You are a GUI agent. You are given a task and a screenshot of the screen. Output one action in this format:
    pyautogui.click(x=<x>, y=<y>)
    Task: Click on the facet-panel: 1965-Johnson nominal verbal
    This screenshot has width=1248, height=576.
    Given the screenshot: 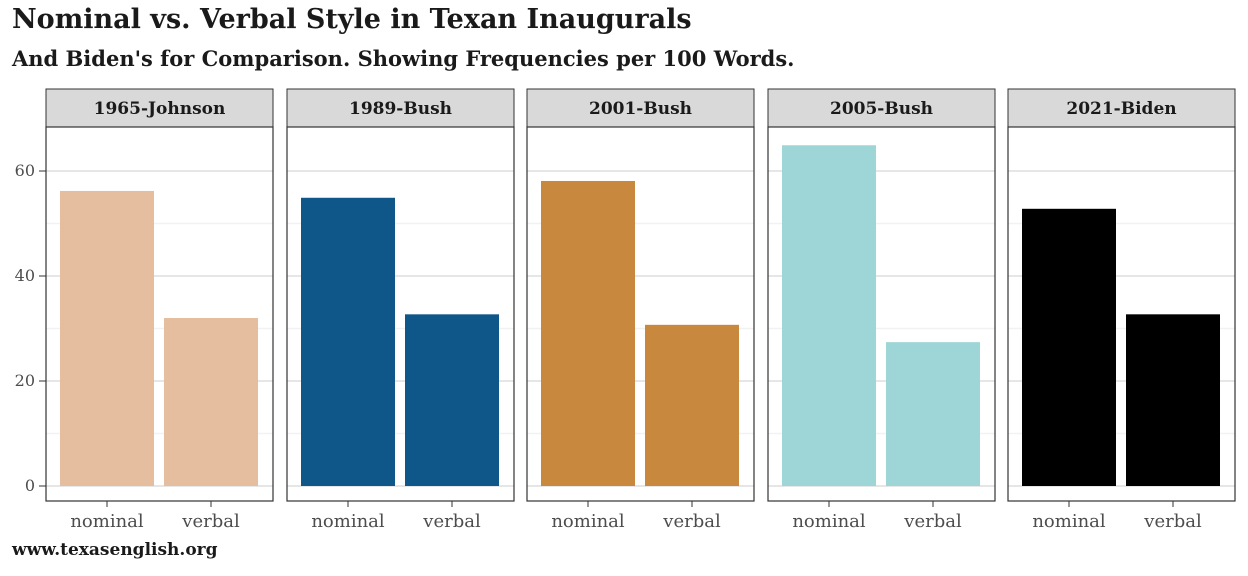 What is the action you would take?
    pyautogui.click(x=159, y=310)
    